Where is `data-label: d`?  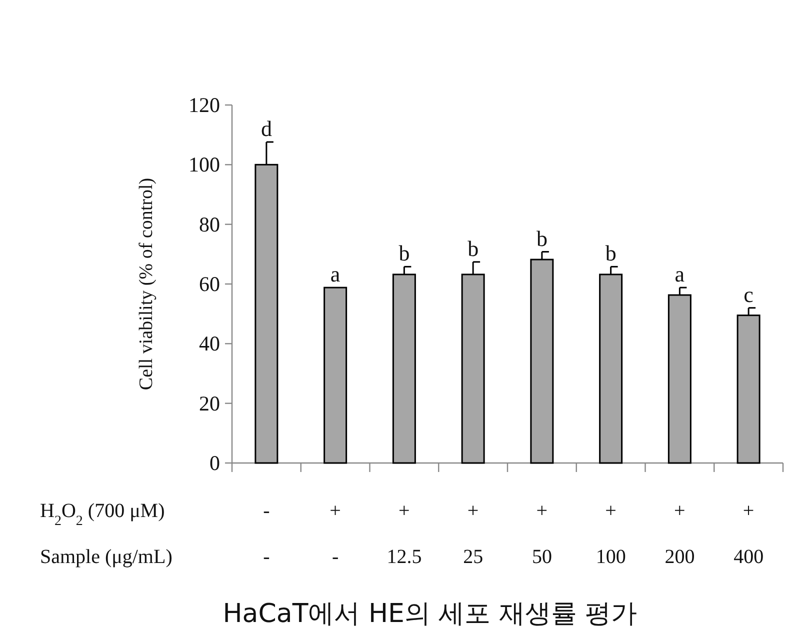 data-label: d is located at coordinates (266, 128).